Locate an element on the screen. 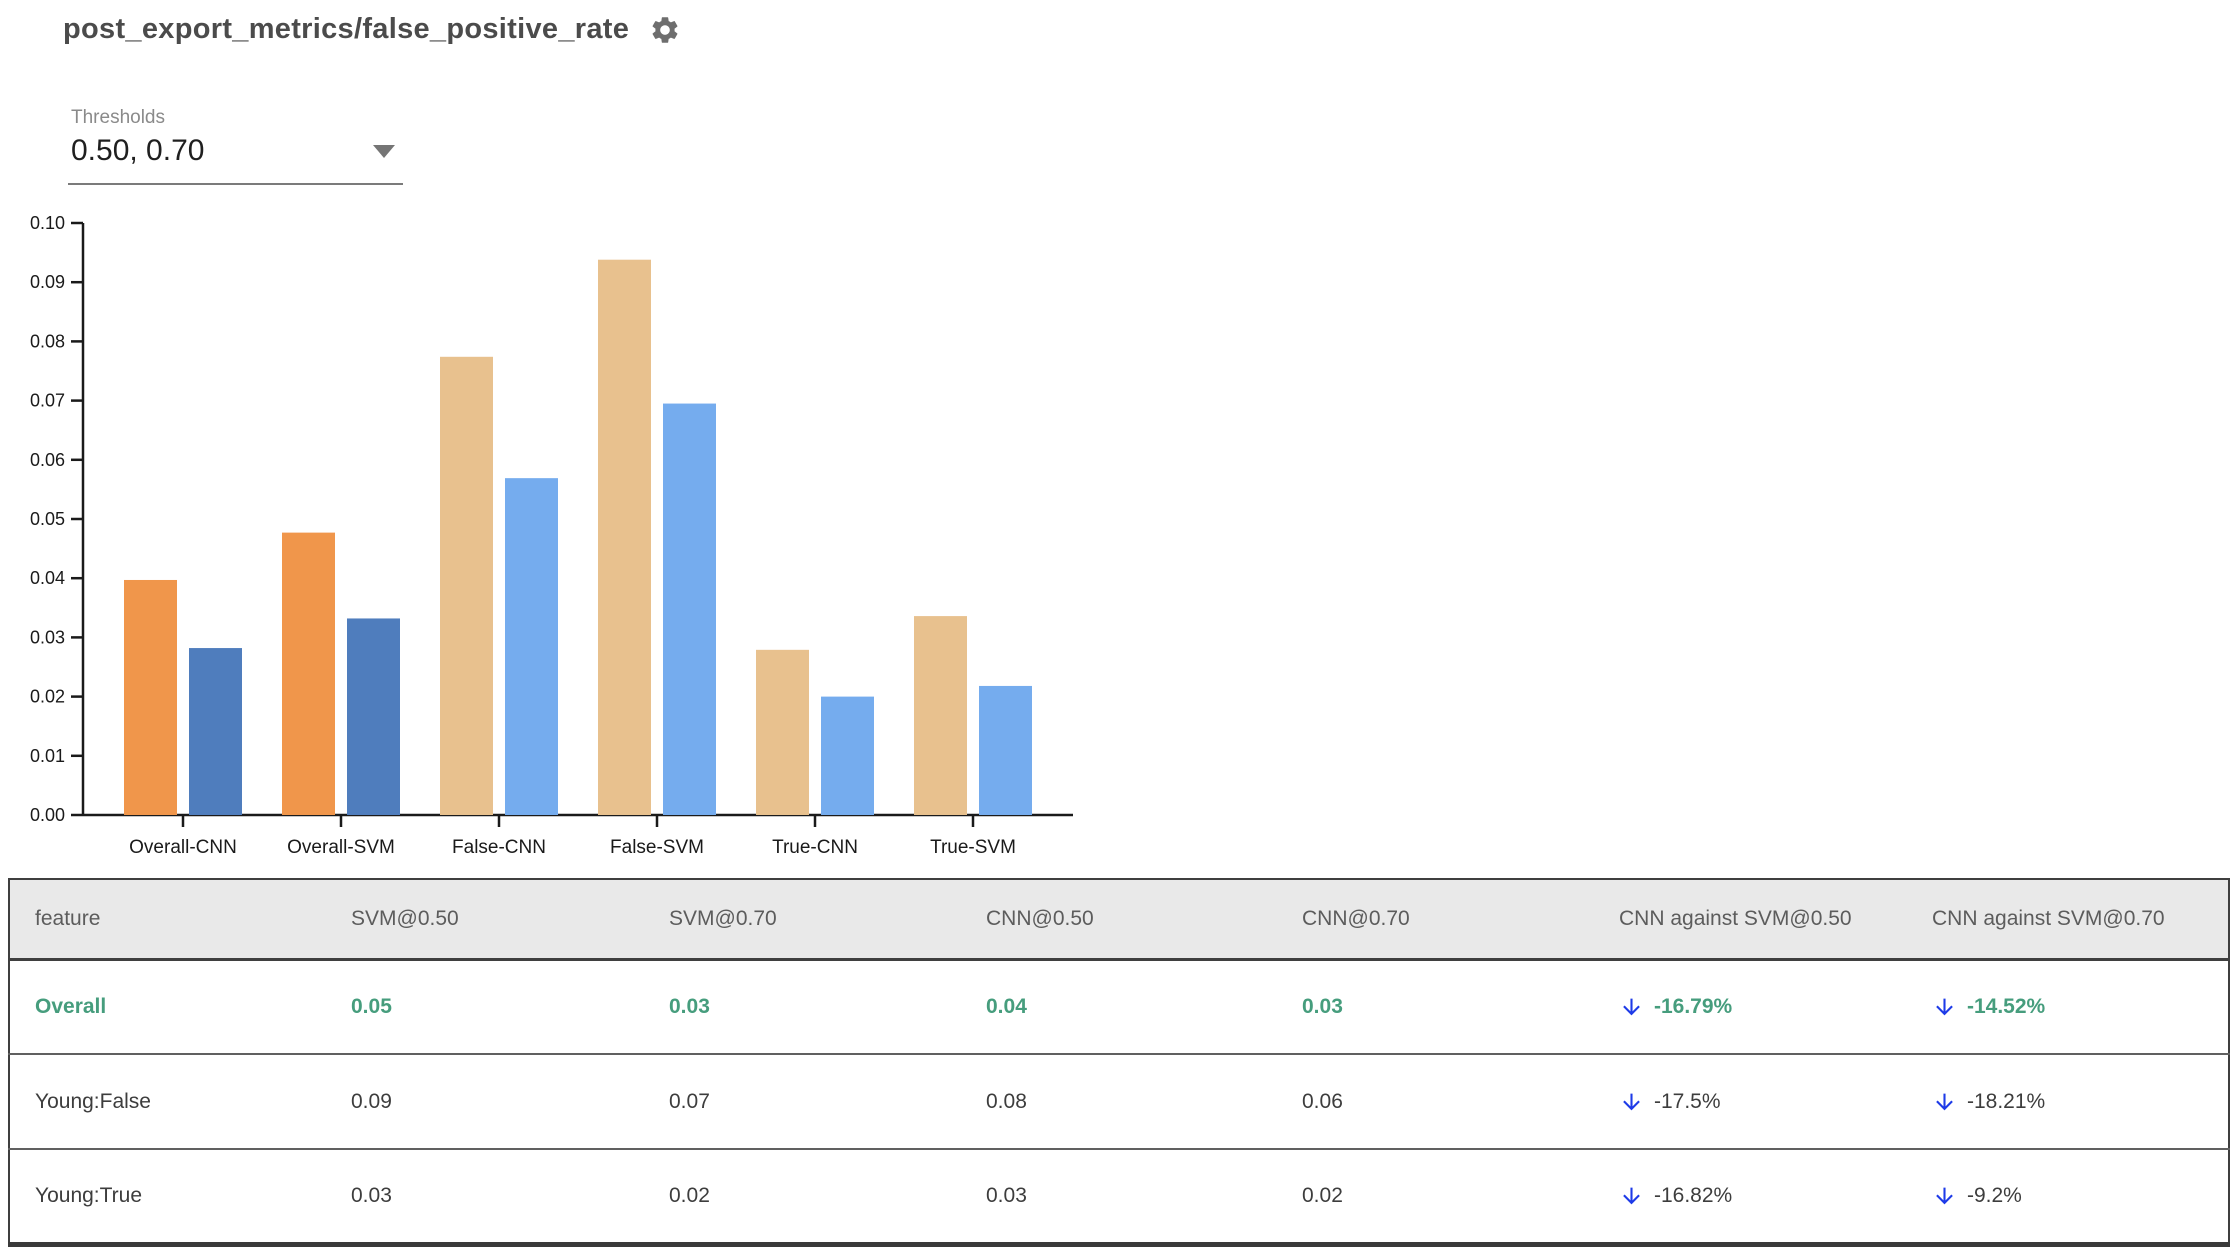  delta-value: -18.21% is located at coordinates (2006, 1101).